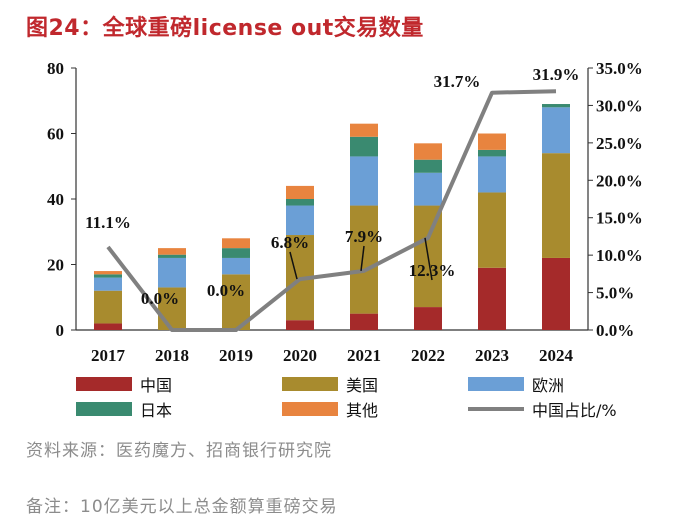 The height and width of the screenshot is (519, 693). I want to click on y-right-tick-label: 35.0%, so click(619, 68).